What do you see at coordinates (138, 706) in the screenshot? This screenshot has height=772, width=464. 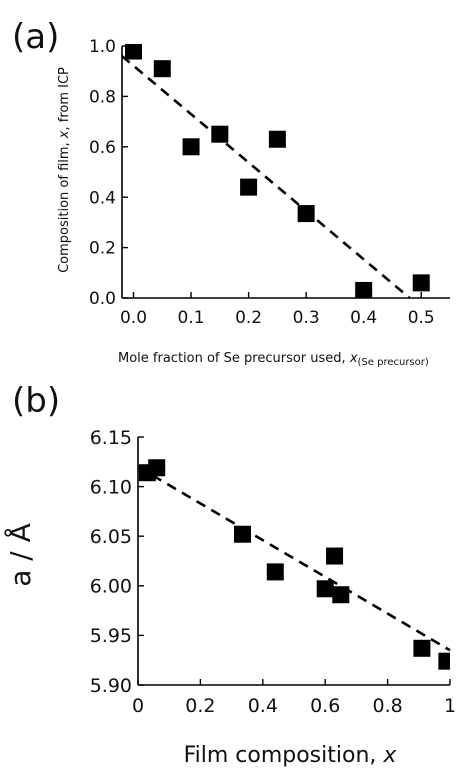 I see `x-tick-label: 0` at bounding box center [138, 706].